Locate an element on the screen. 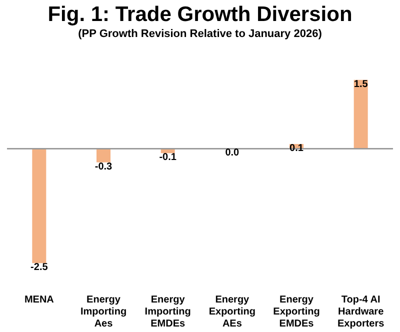 The height and width of the screenshot is (332, 400). chart-title: Fig. 1: Trade Growth Diversion is located at coordinates (200, 14).